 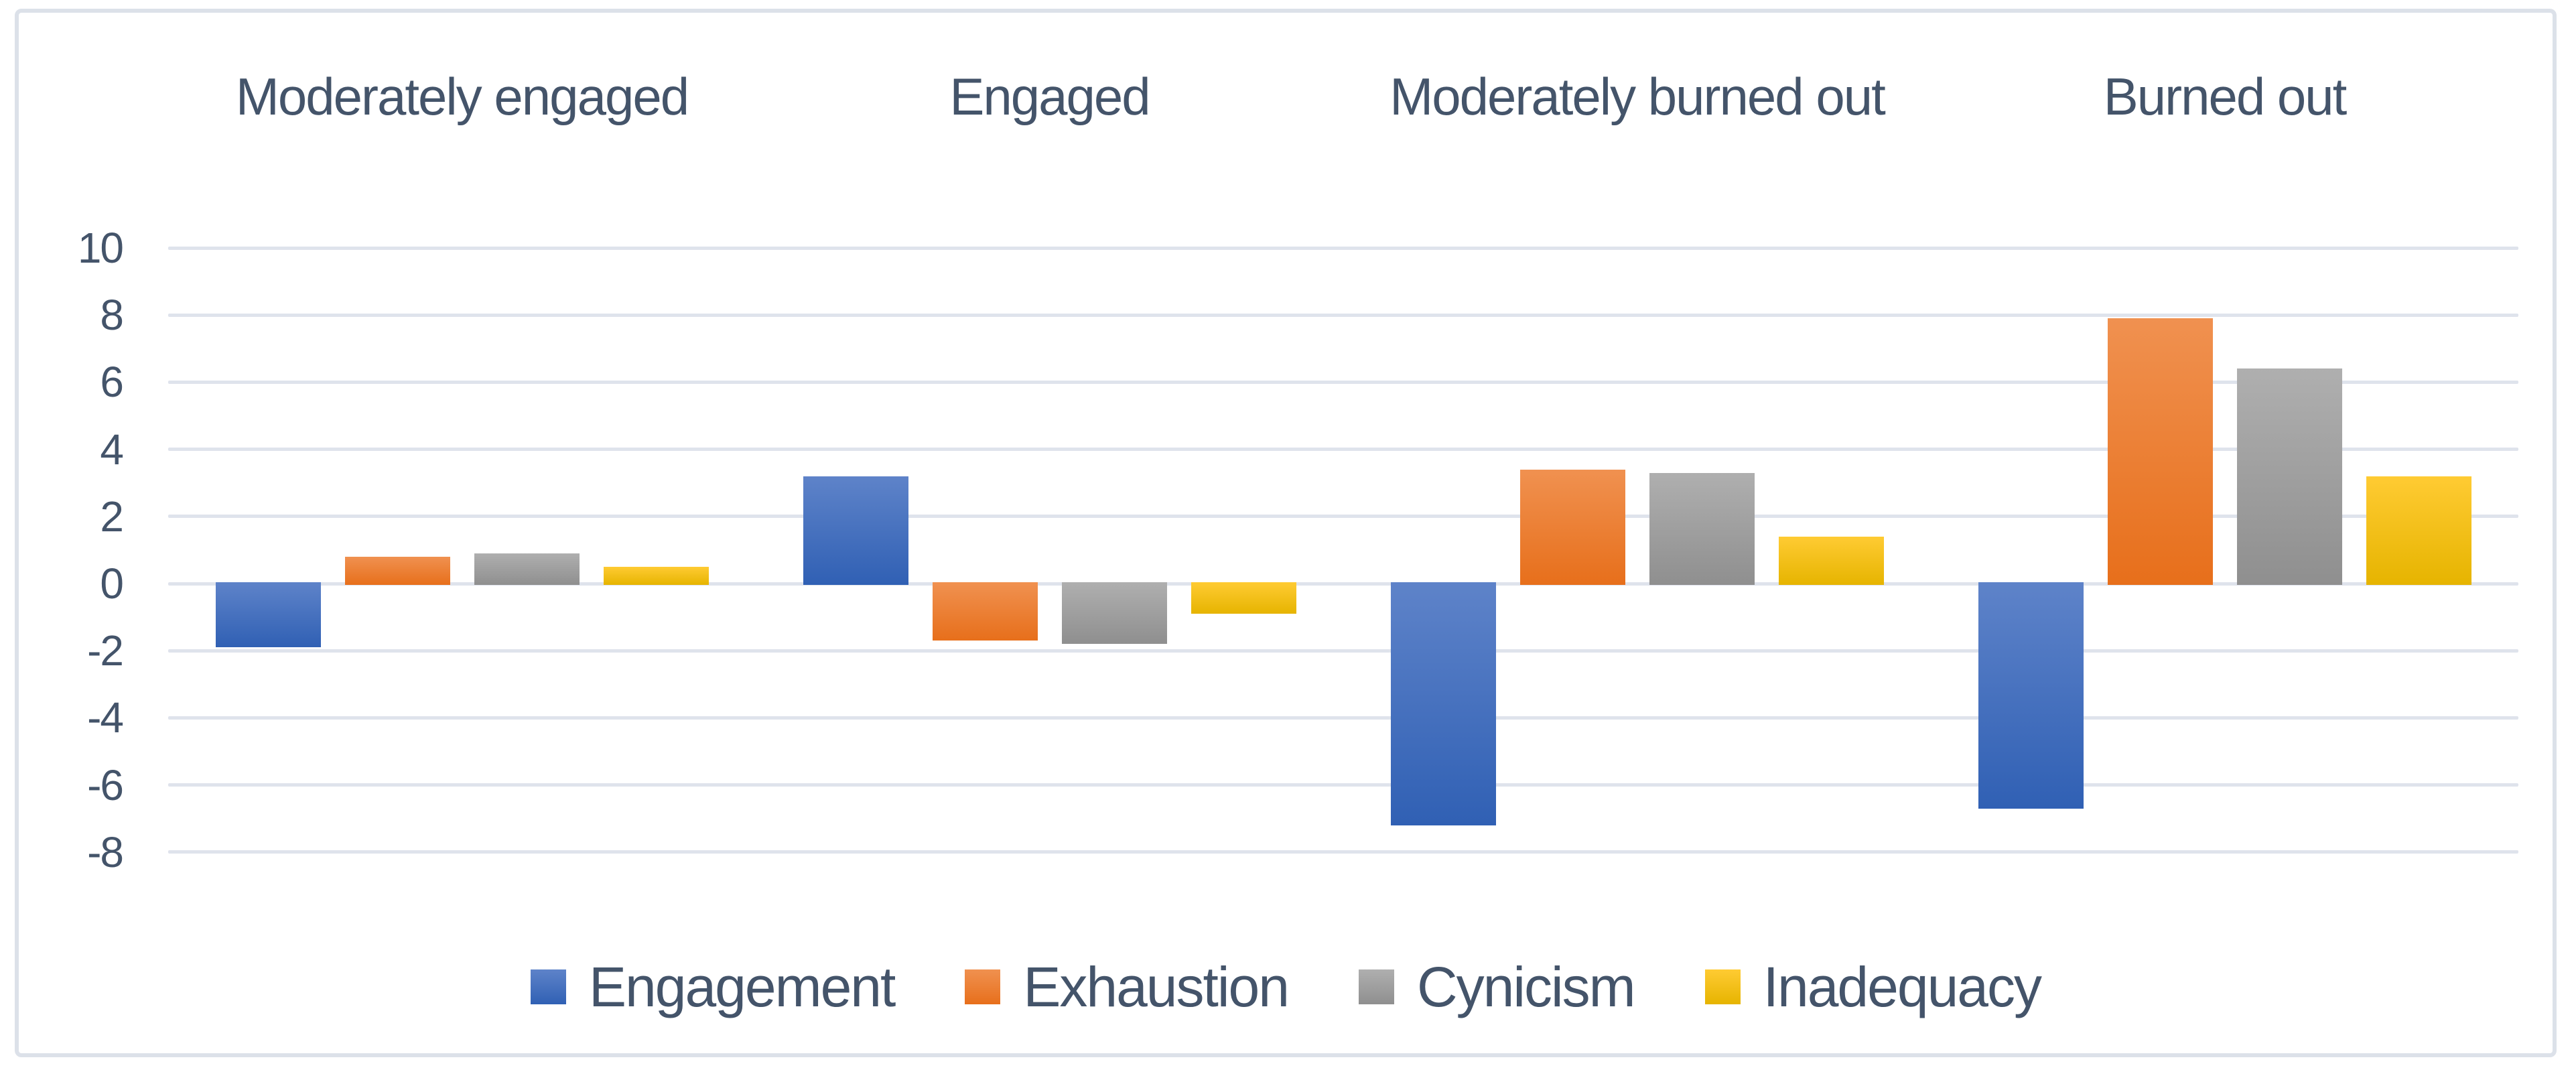 What do you see at coordinates (1049, 96) in the screenshot?
I see `category-title: Engaged` at bounding box center [1049, 96].